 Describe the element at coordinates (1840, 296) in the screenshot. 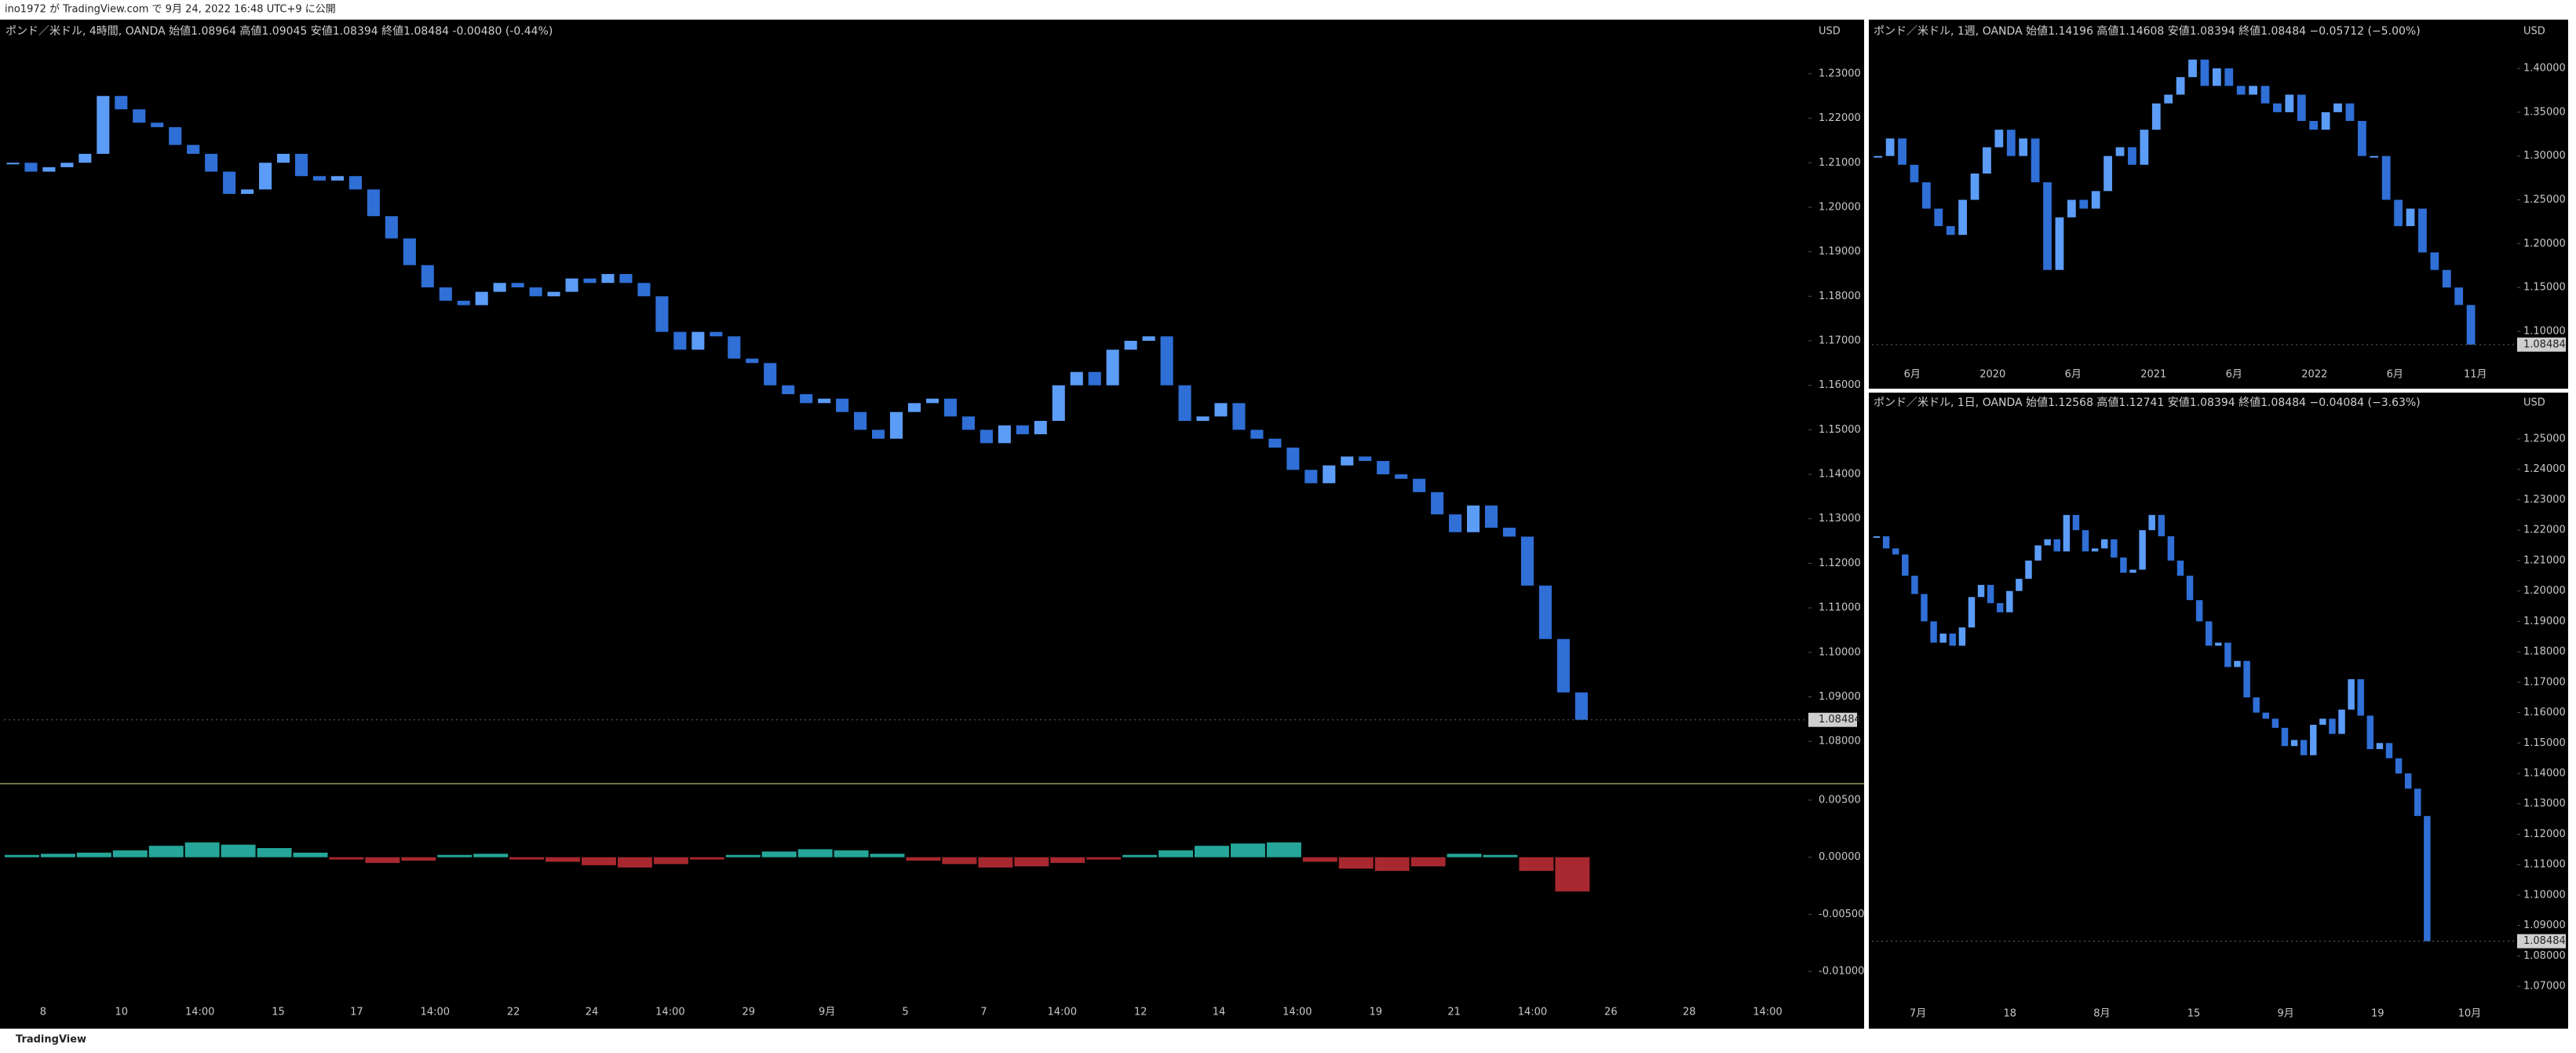

I see `y-tick-label: 1.18000` at that location.